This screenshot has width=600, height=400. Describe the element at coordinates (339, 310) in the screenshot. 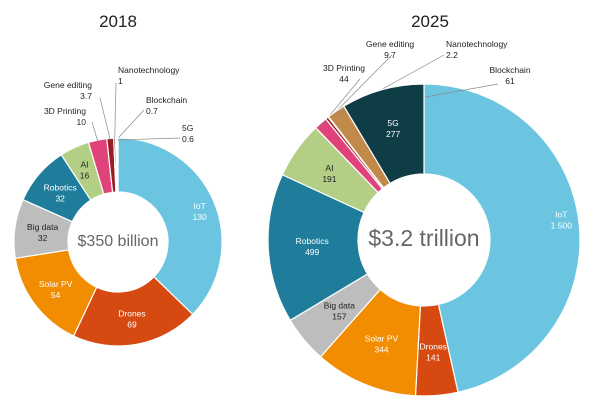

I see `slice-label-2025-big-data: Big data 157` at that location.